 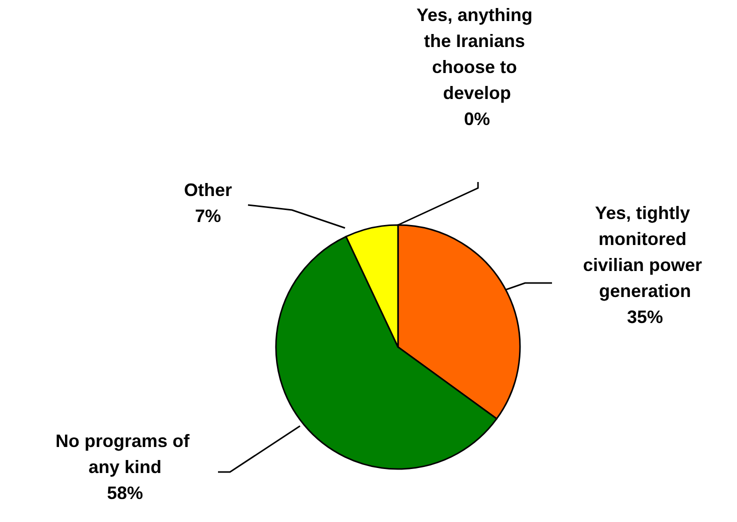 What do you see at coordinates (208, 216) in the screenshot?
I see `data-label: 7%` at bounding box center [208, 216].